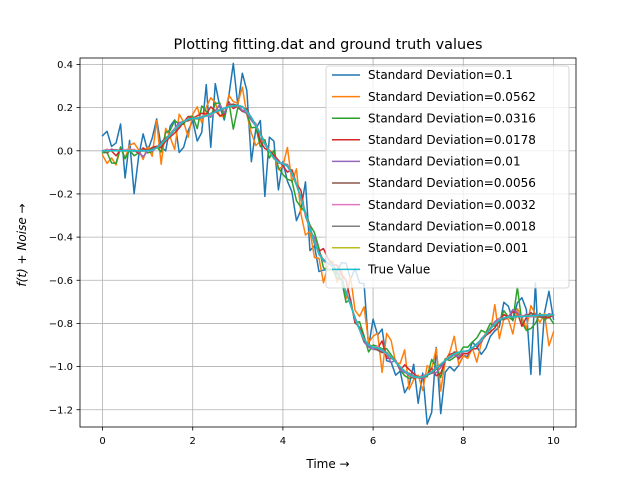  What do you see at coordinates (452, 140) in the screenshot?
I see `legend-label: Standard Deviation=0.0178` at bounding box center [452, 140].